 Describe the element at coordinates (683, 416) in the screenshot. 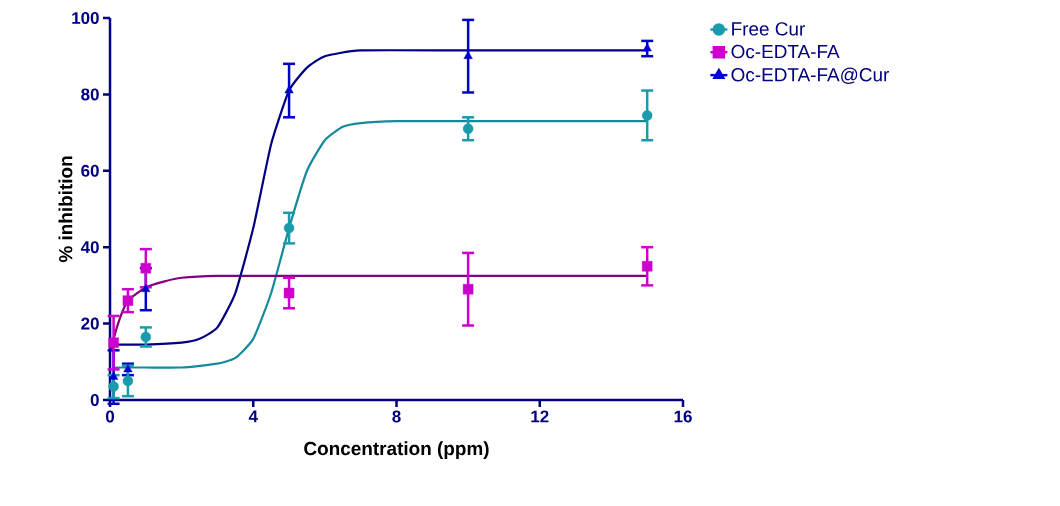

I see `x-tick-label: 16` at that location.